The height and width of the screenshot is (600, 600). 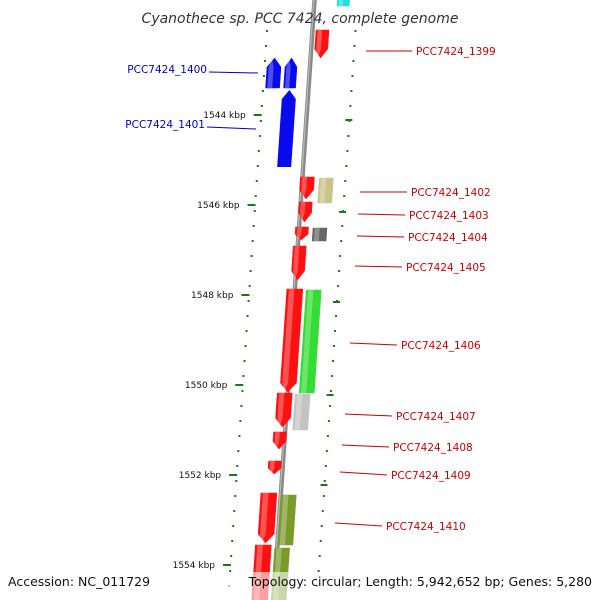 What do you see at coordinates (426, 527) in the screenshot?
I see `gene-label-pcc7424_1410: PCC7424_1410` at bounding box center [426, 527].